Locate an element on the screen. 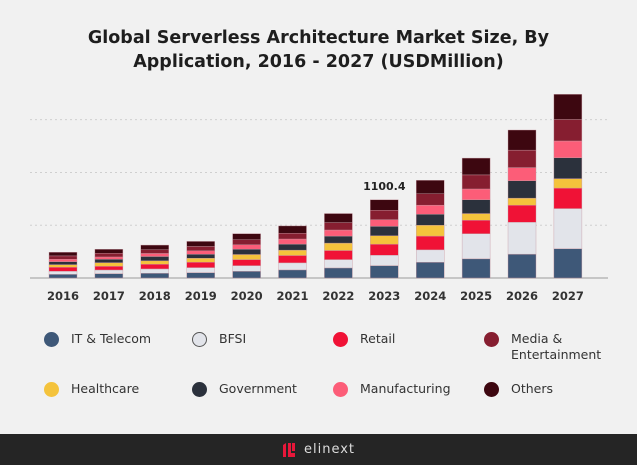  x-tick-label: 2023 is located at coordinates (384, 296).